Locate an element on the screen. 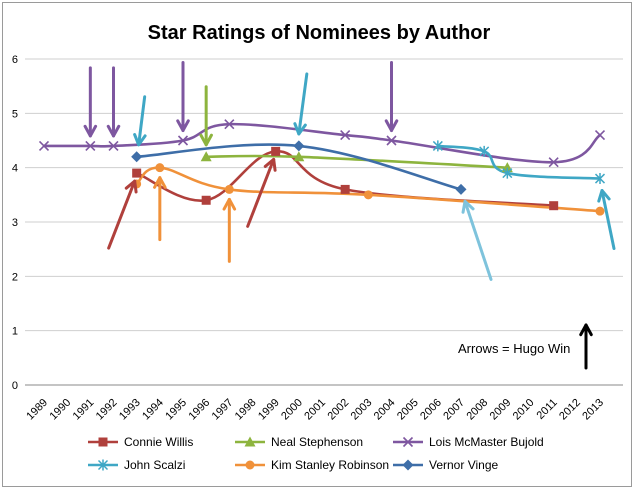 The image size is (636, 491). x-tick-label: 2011 is located at coordinates (547, 409).